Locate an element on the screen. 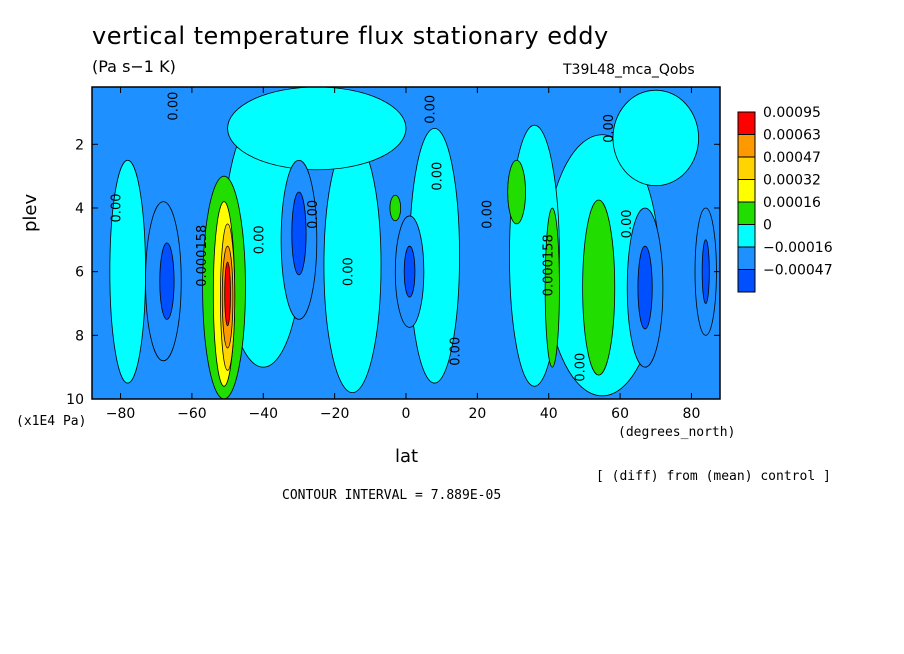 Image resolution: width=904 pixels, height=654 pixels. contour-label-11: 0.00 is located at coordinates (456, 351).